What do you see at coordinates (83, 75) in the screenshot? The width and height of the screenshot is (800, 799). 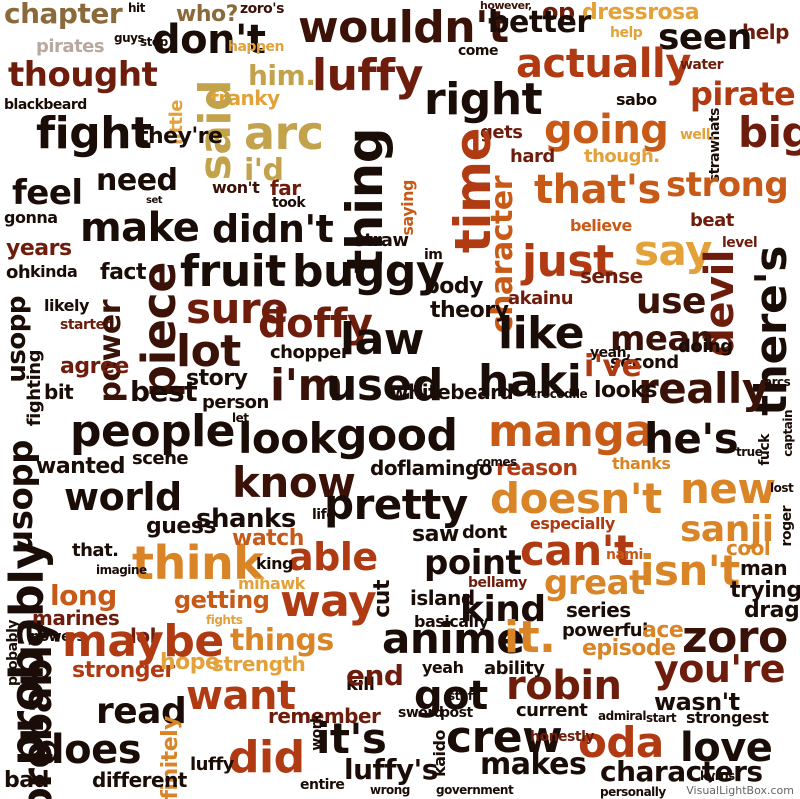 I see `word: thought` at bounding box center [83, 75].